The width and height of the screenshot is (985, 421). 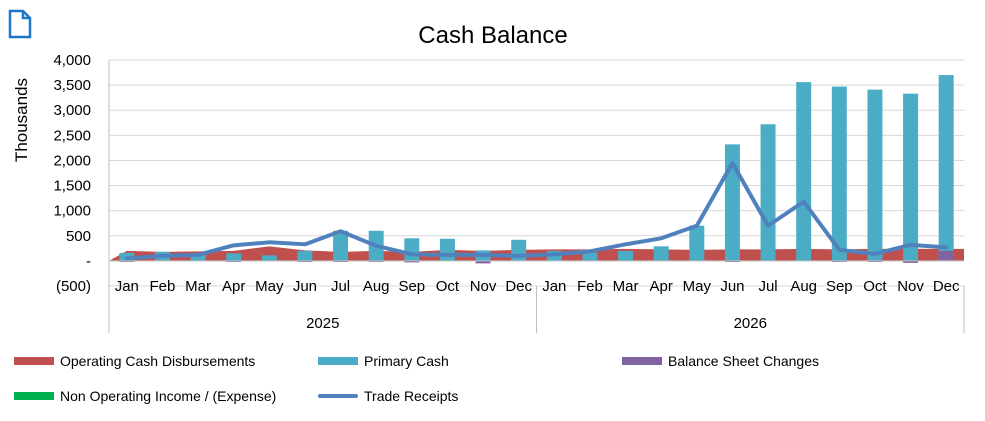 I want to click on legend-item: Operating Cash Disbursements, so click(x=134, y=361).